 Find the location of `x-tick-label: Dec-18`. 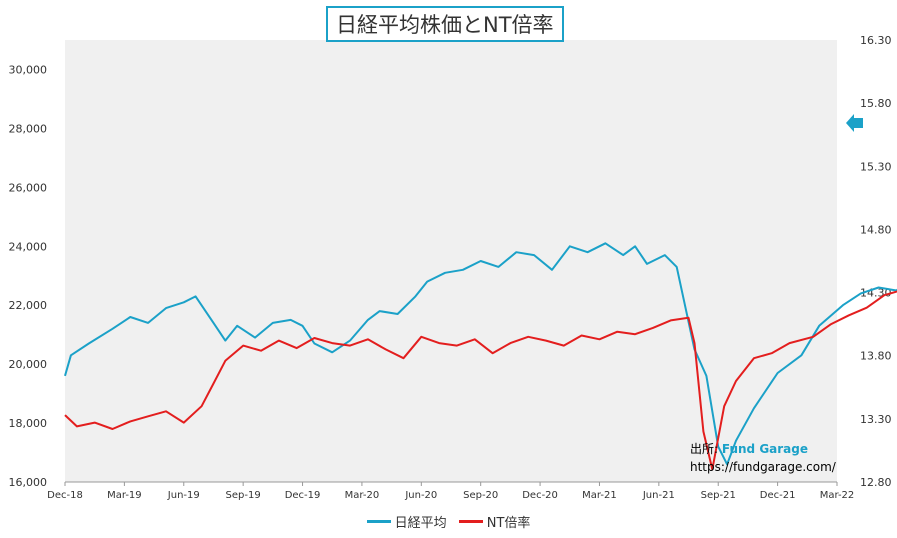

x-tick-label: Dec-18 is located at coordinates (65, 495).